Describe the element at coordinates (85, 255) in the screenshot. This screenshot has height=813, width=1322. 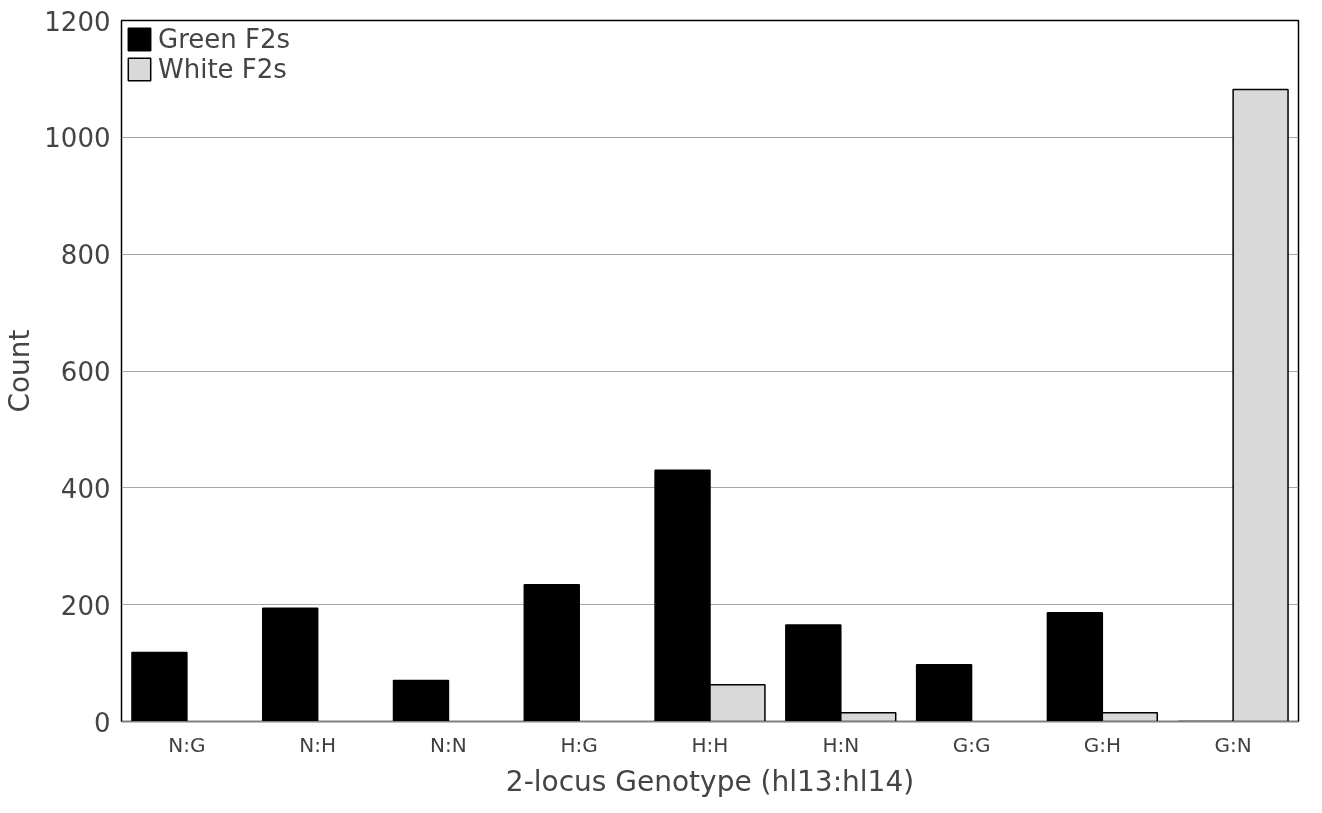
I see `y-tick-label: 800` at that location.